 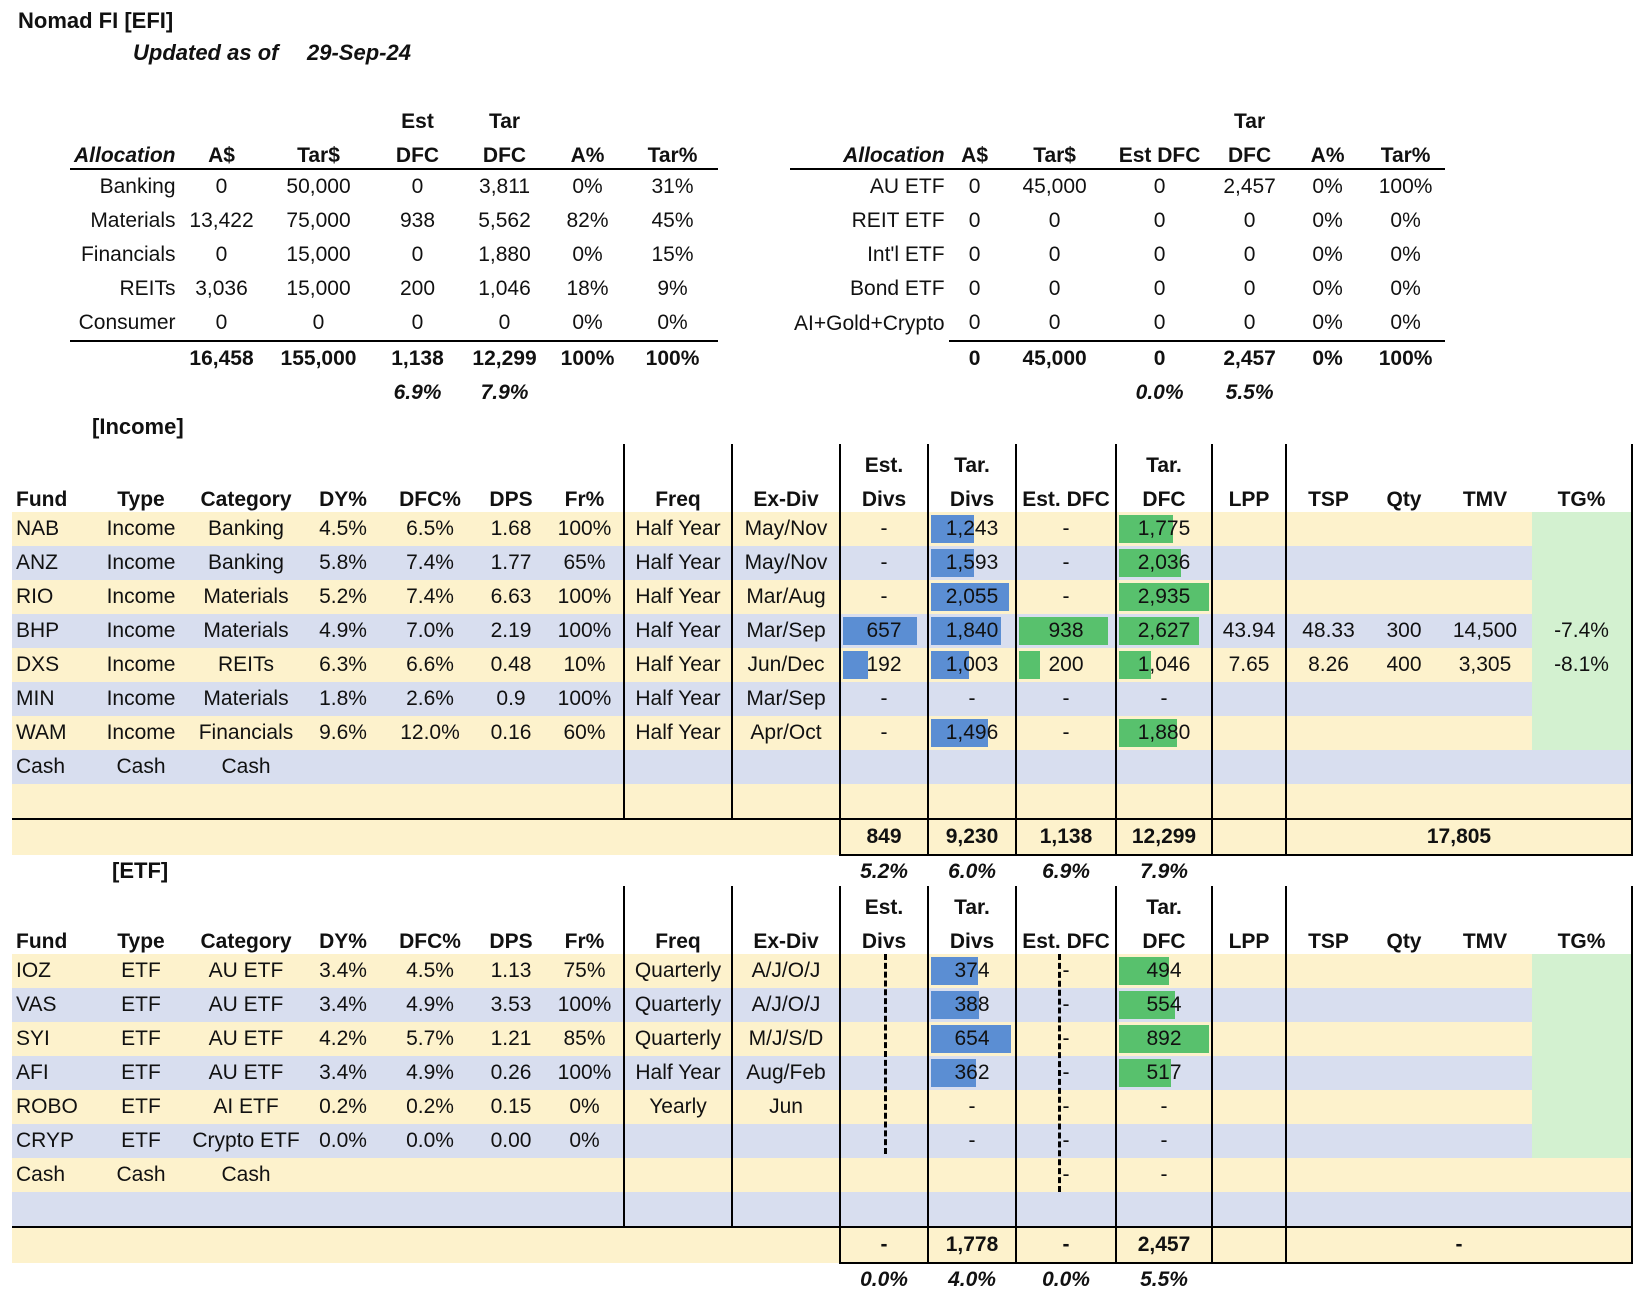 What do you see at coordinates (52, 1141) in the screenshot?
I see `table-cell: CRYP` at bounding box center [52, 1141].